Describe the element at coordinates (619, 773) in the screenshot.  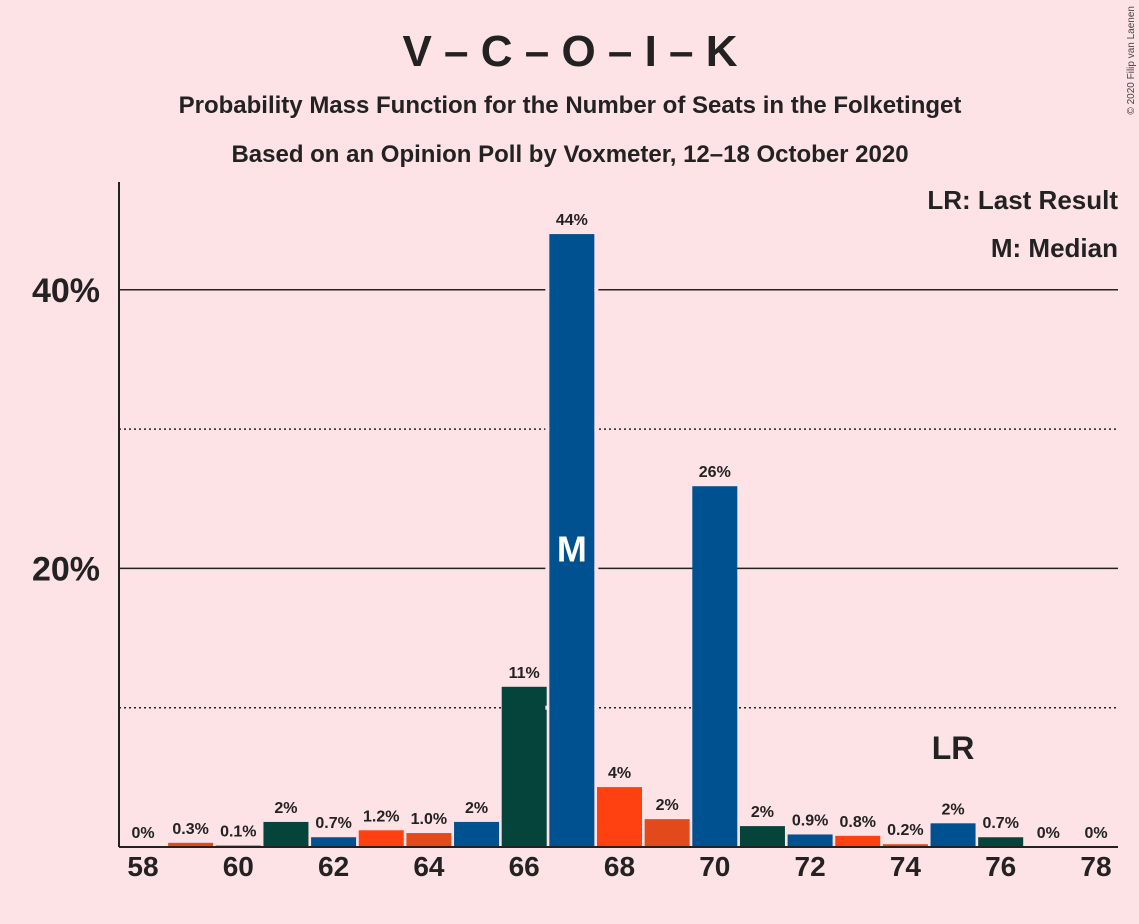
I see `bar-label-68: 4%` at that location.